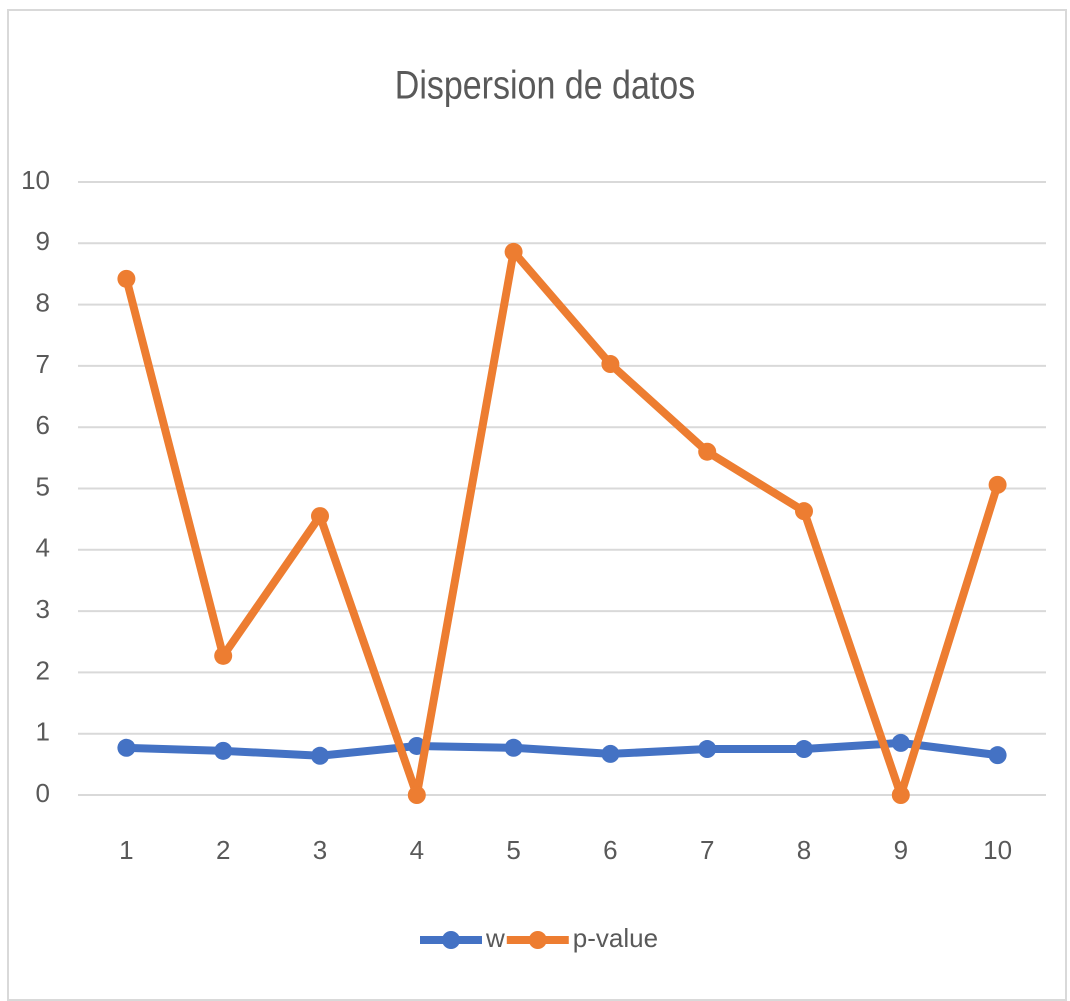 The width and height of the screenshot is (1070, 1001). I want to click on y-tick-label: 7, so click(43, 364).